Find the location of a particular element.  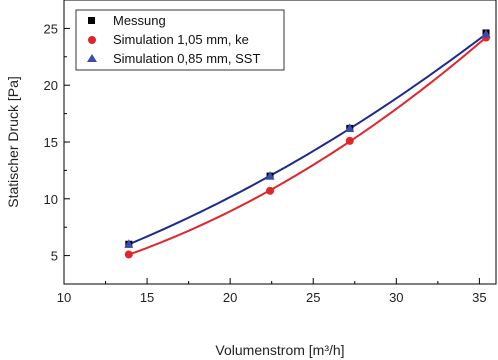

x-tick-label: 10 is located at coordinates (64, 297).